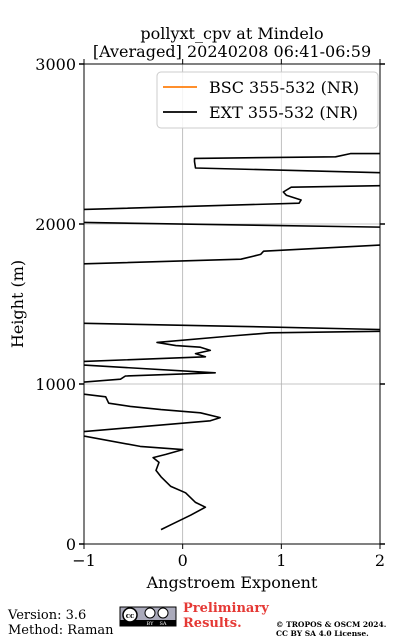 The image size is (400, 640). I want to click on method: Method: Raman, so click(61, 630).